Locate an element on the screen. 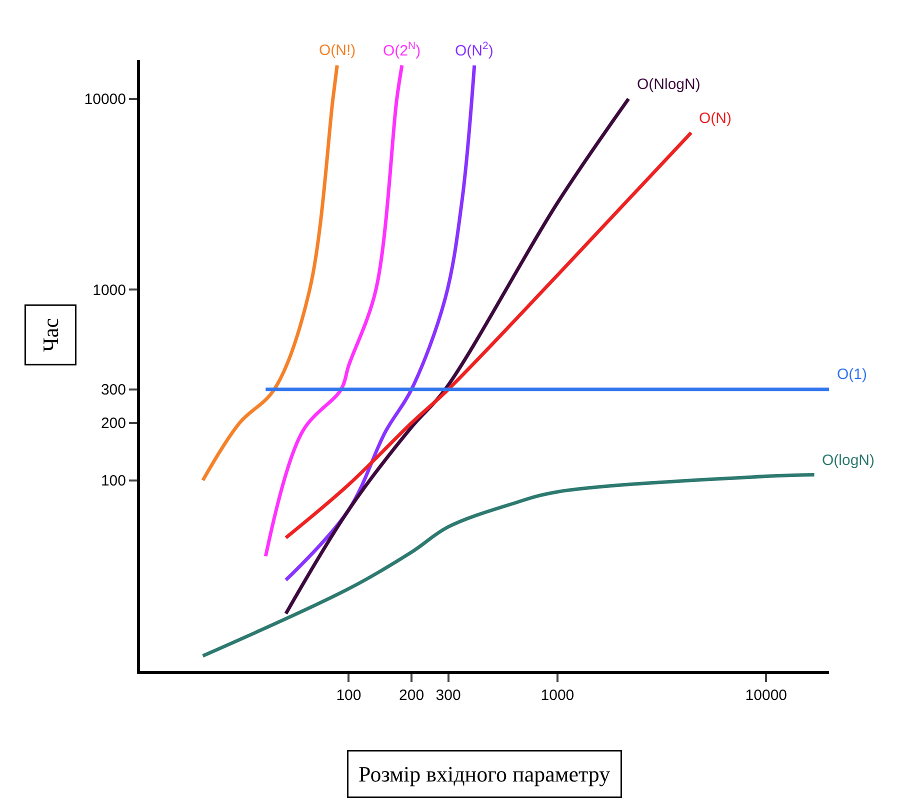 This screenshot has height=801, width=909. series-label: O(N!) is located at coordinates (337, 50).